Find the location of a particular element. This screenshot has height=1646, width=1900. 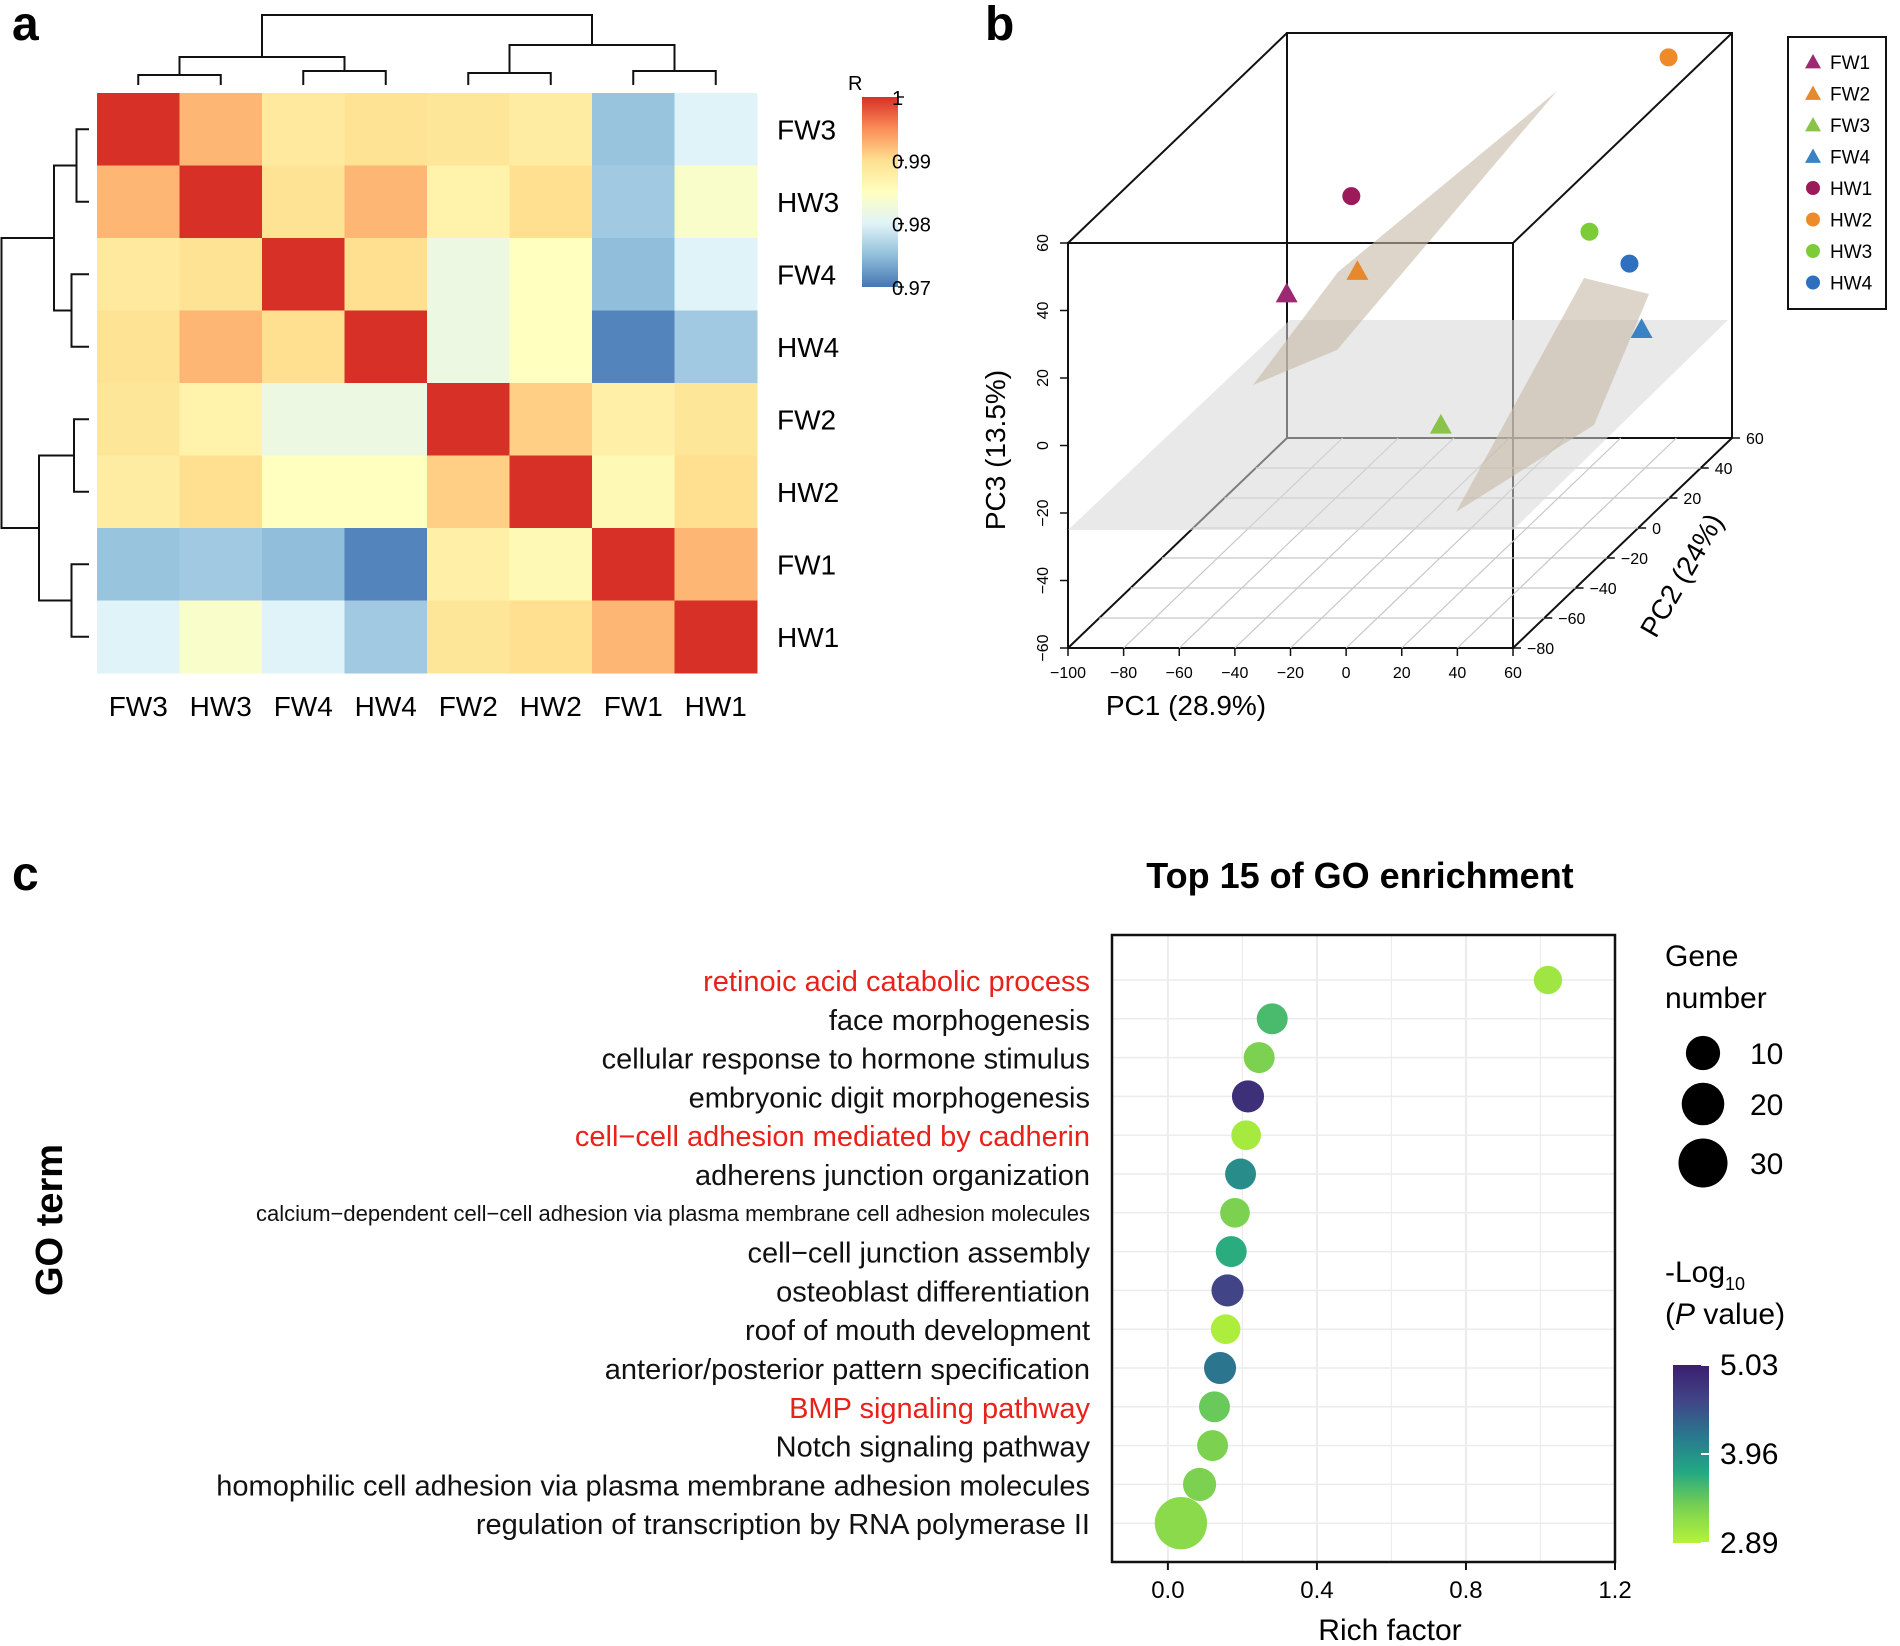

pc3-tick-label: 20 is located at coordinates (1043, 378).